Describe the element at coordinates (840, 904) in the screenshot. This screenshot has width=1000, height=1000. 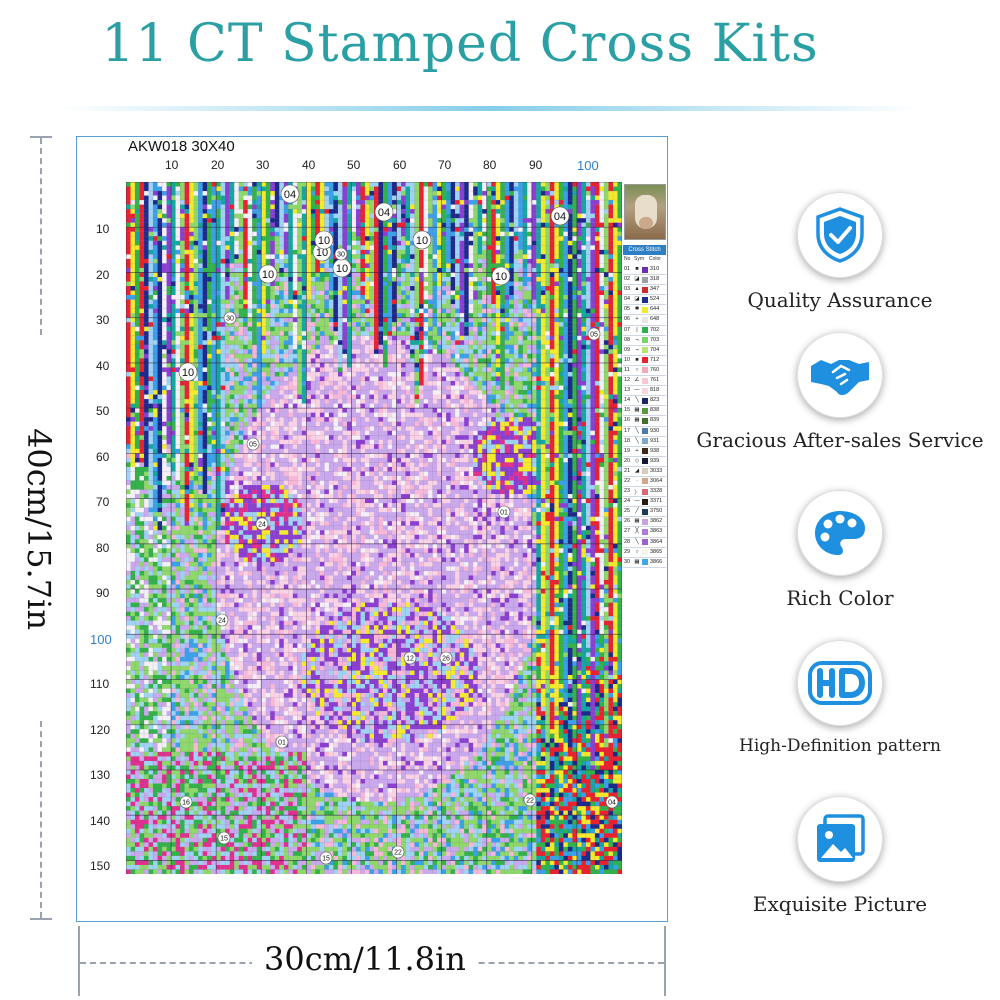
I see `feature-label: Exquisite Picture` at that location.